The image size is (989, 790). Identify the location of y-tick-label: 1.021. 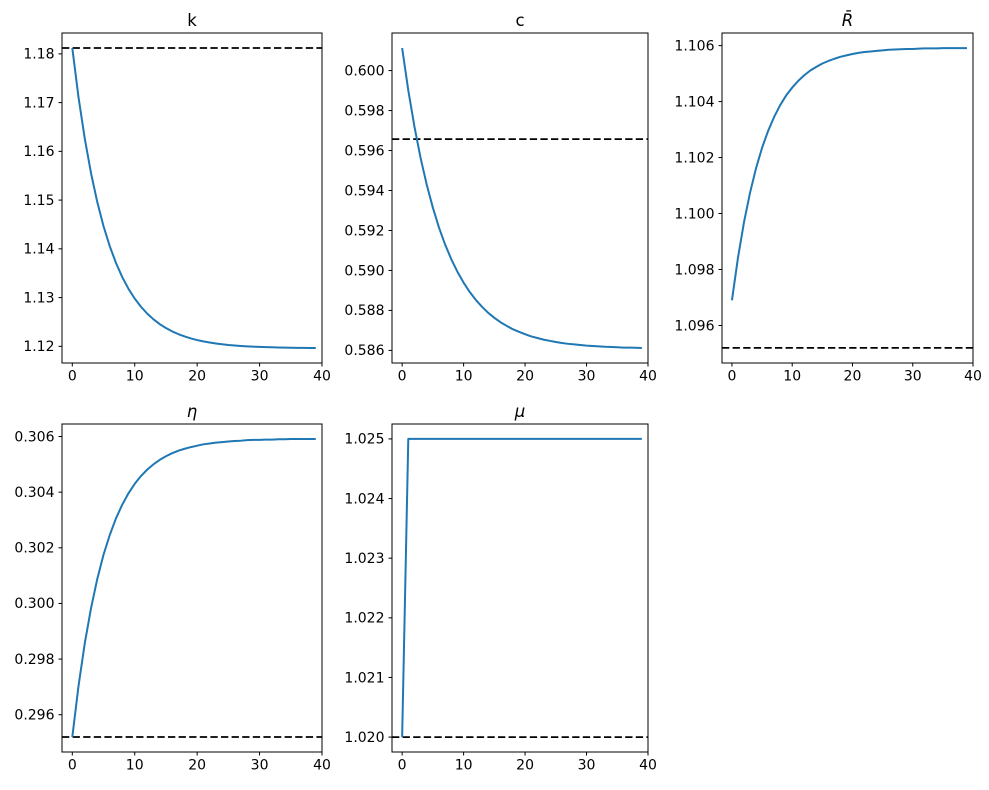
(364, 678).